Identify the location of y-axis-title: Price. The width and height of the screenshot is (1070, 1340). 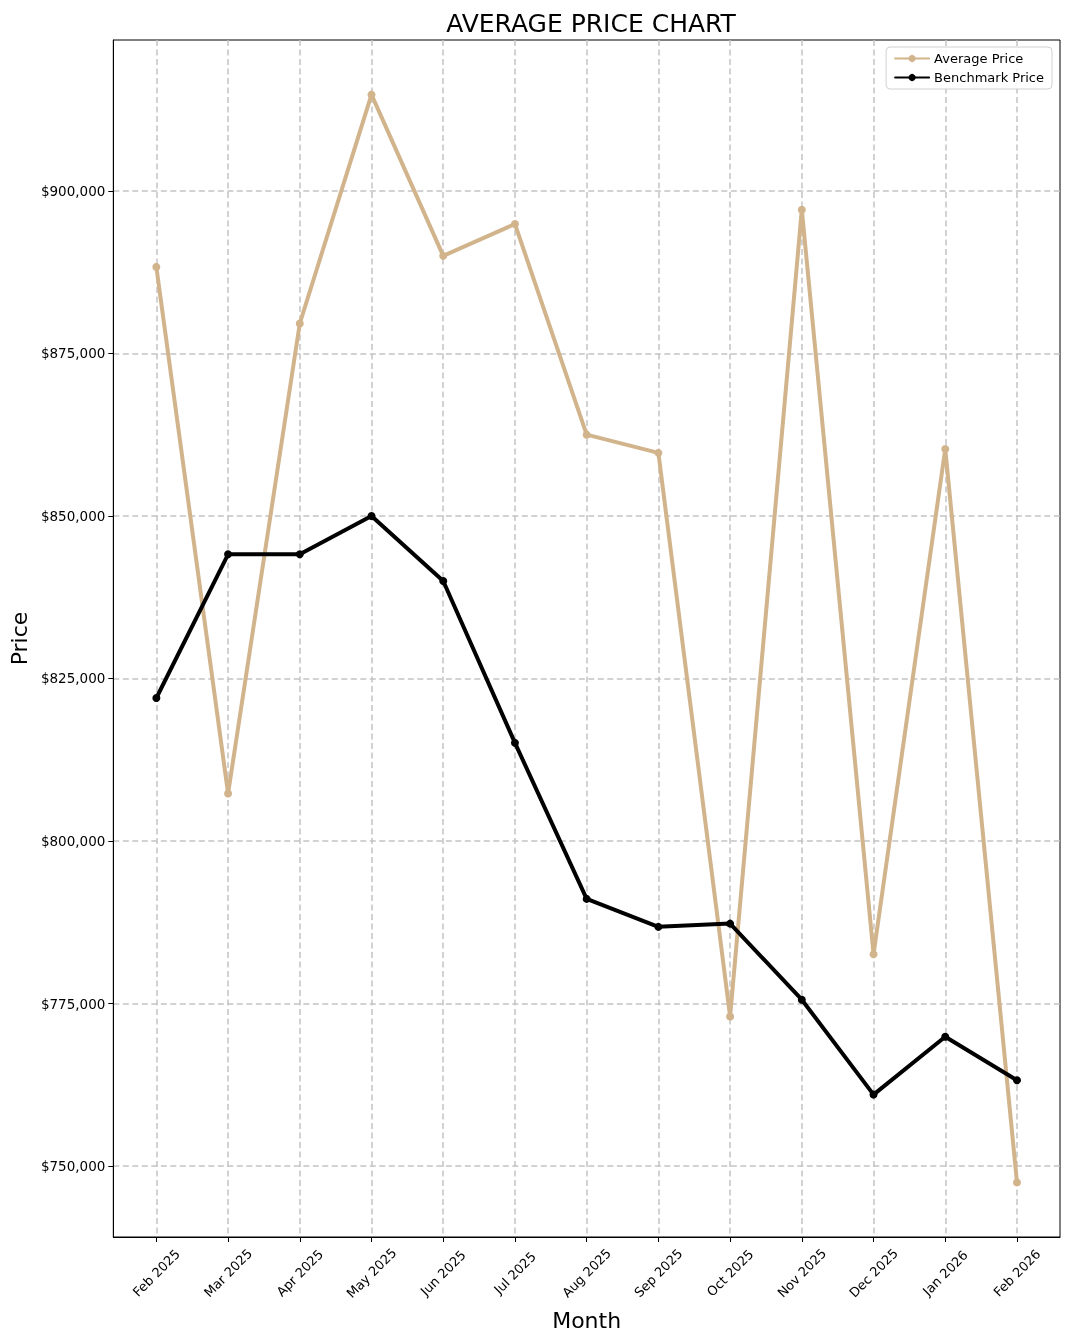
(19, 638).